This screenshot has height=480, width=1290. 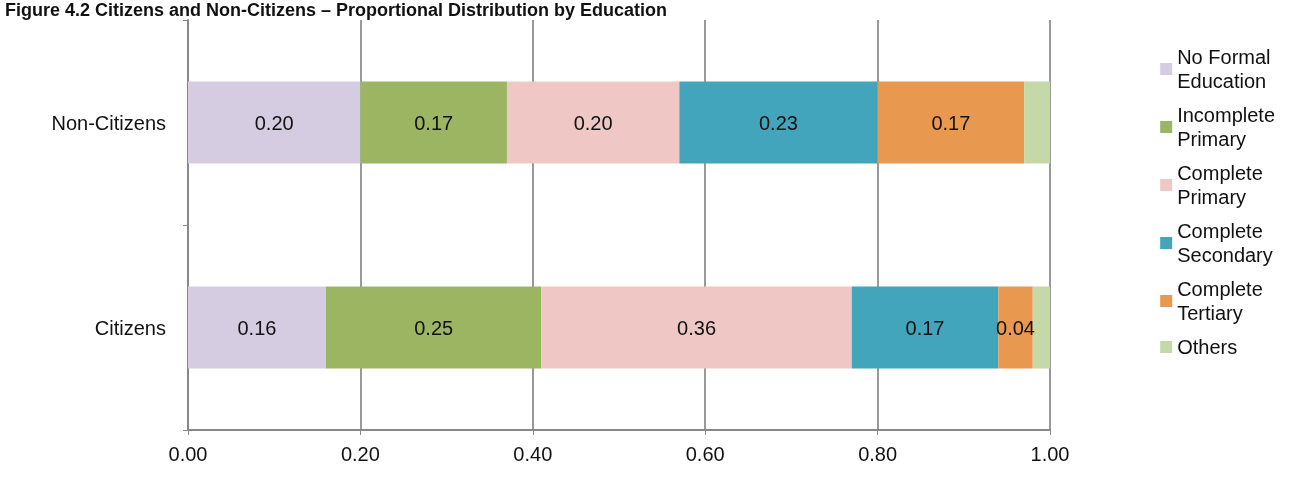 I want to click on data-label: 0.23, so click(x=778, y=122).